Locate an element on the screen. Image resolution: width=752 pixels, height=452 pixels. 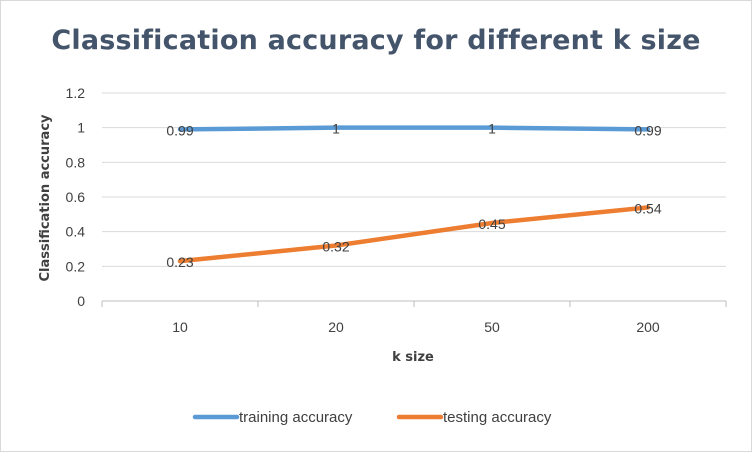
x-tick-label: 50 is located at coordinates (492, 327).